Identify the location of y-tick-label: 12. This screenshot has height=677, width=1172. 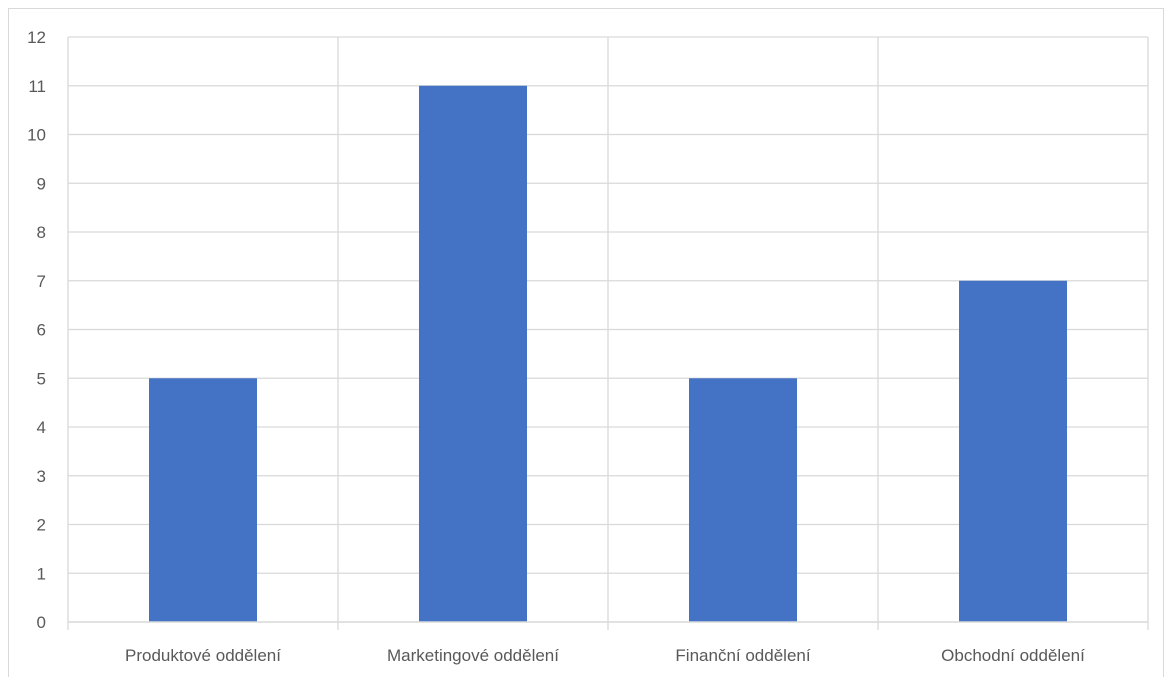
(36, 37).